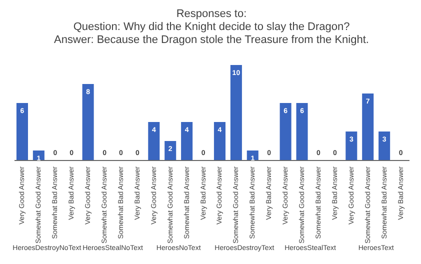 Image resolution: width=421 pixels, height=264 pixels. I want to click on text: Answer: Because the Dragon stole the Treasure from the Knight., so click(211, 40).